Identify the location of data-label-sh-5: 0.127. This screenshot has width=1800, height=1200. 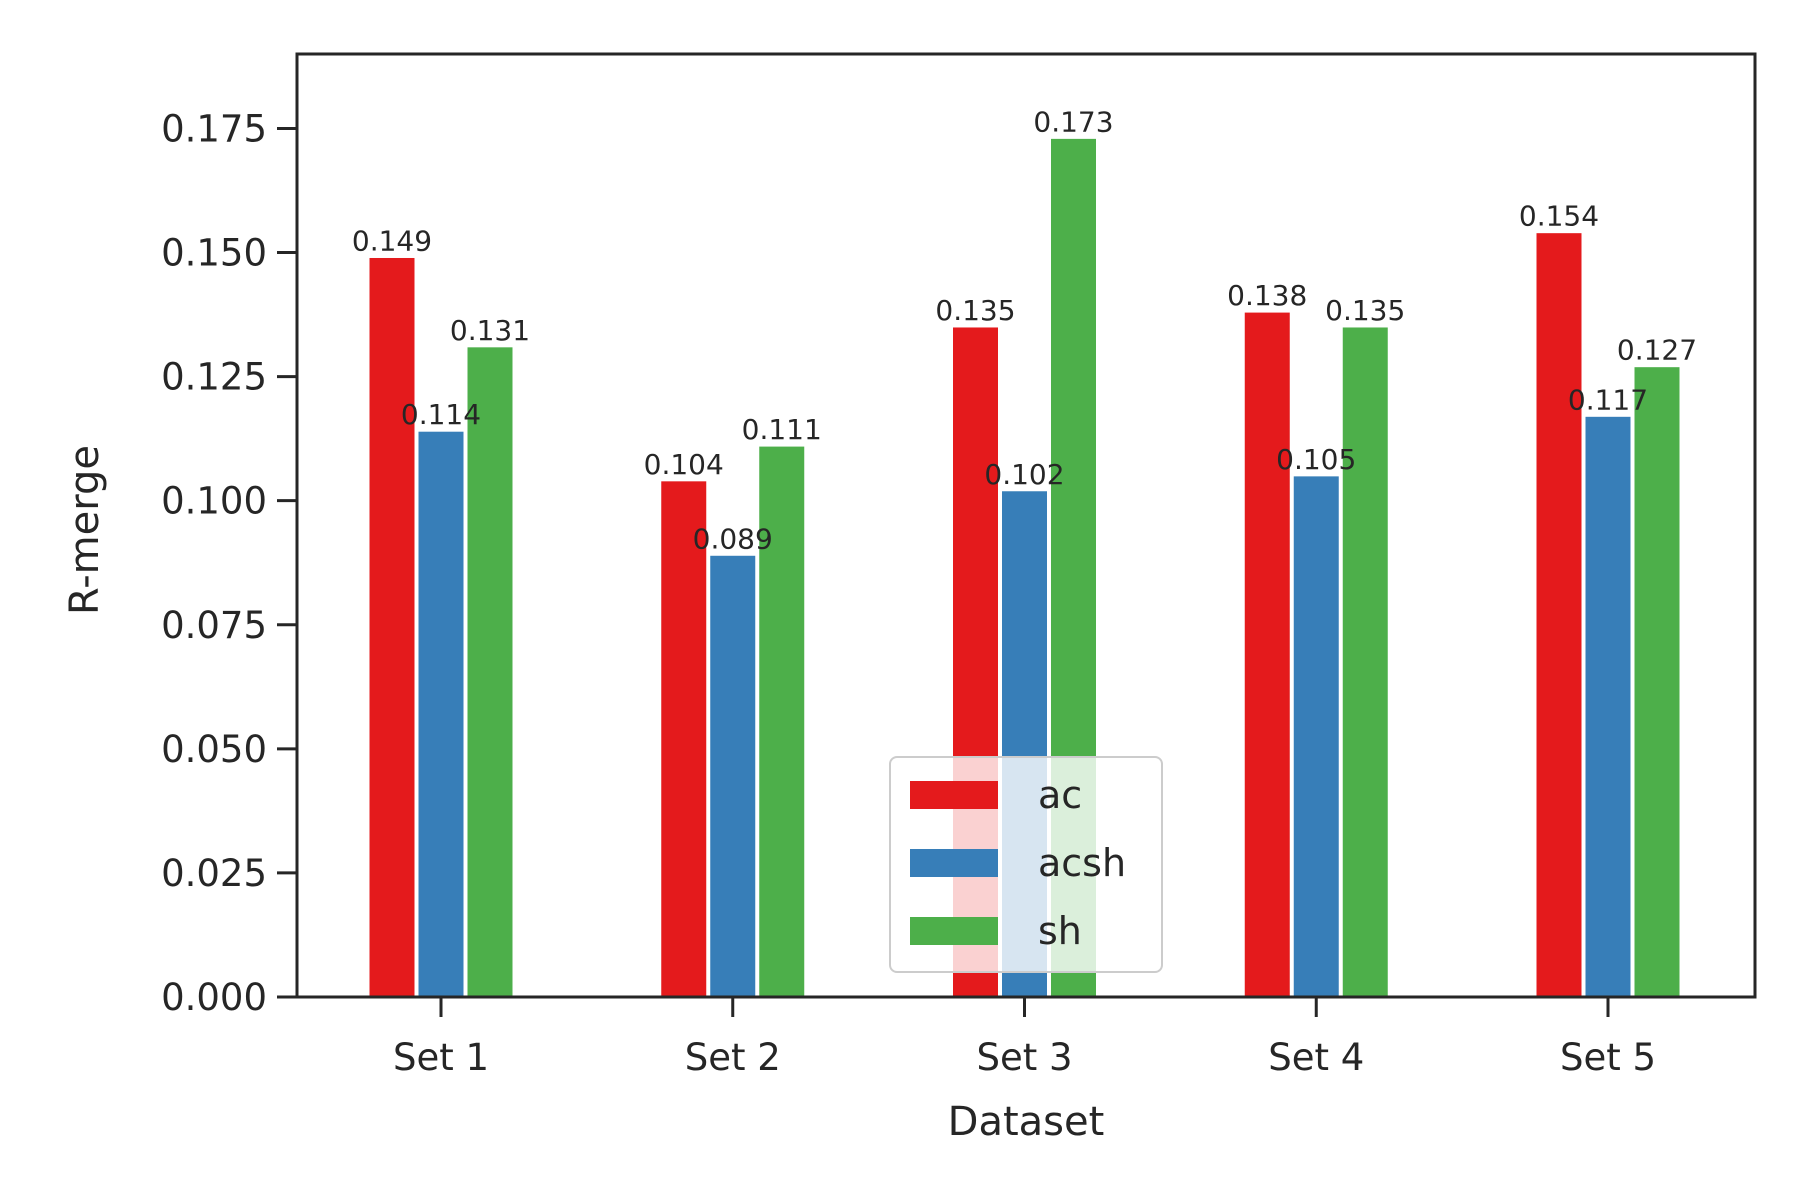
(1657, 350).